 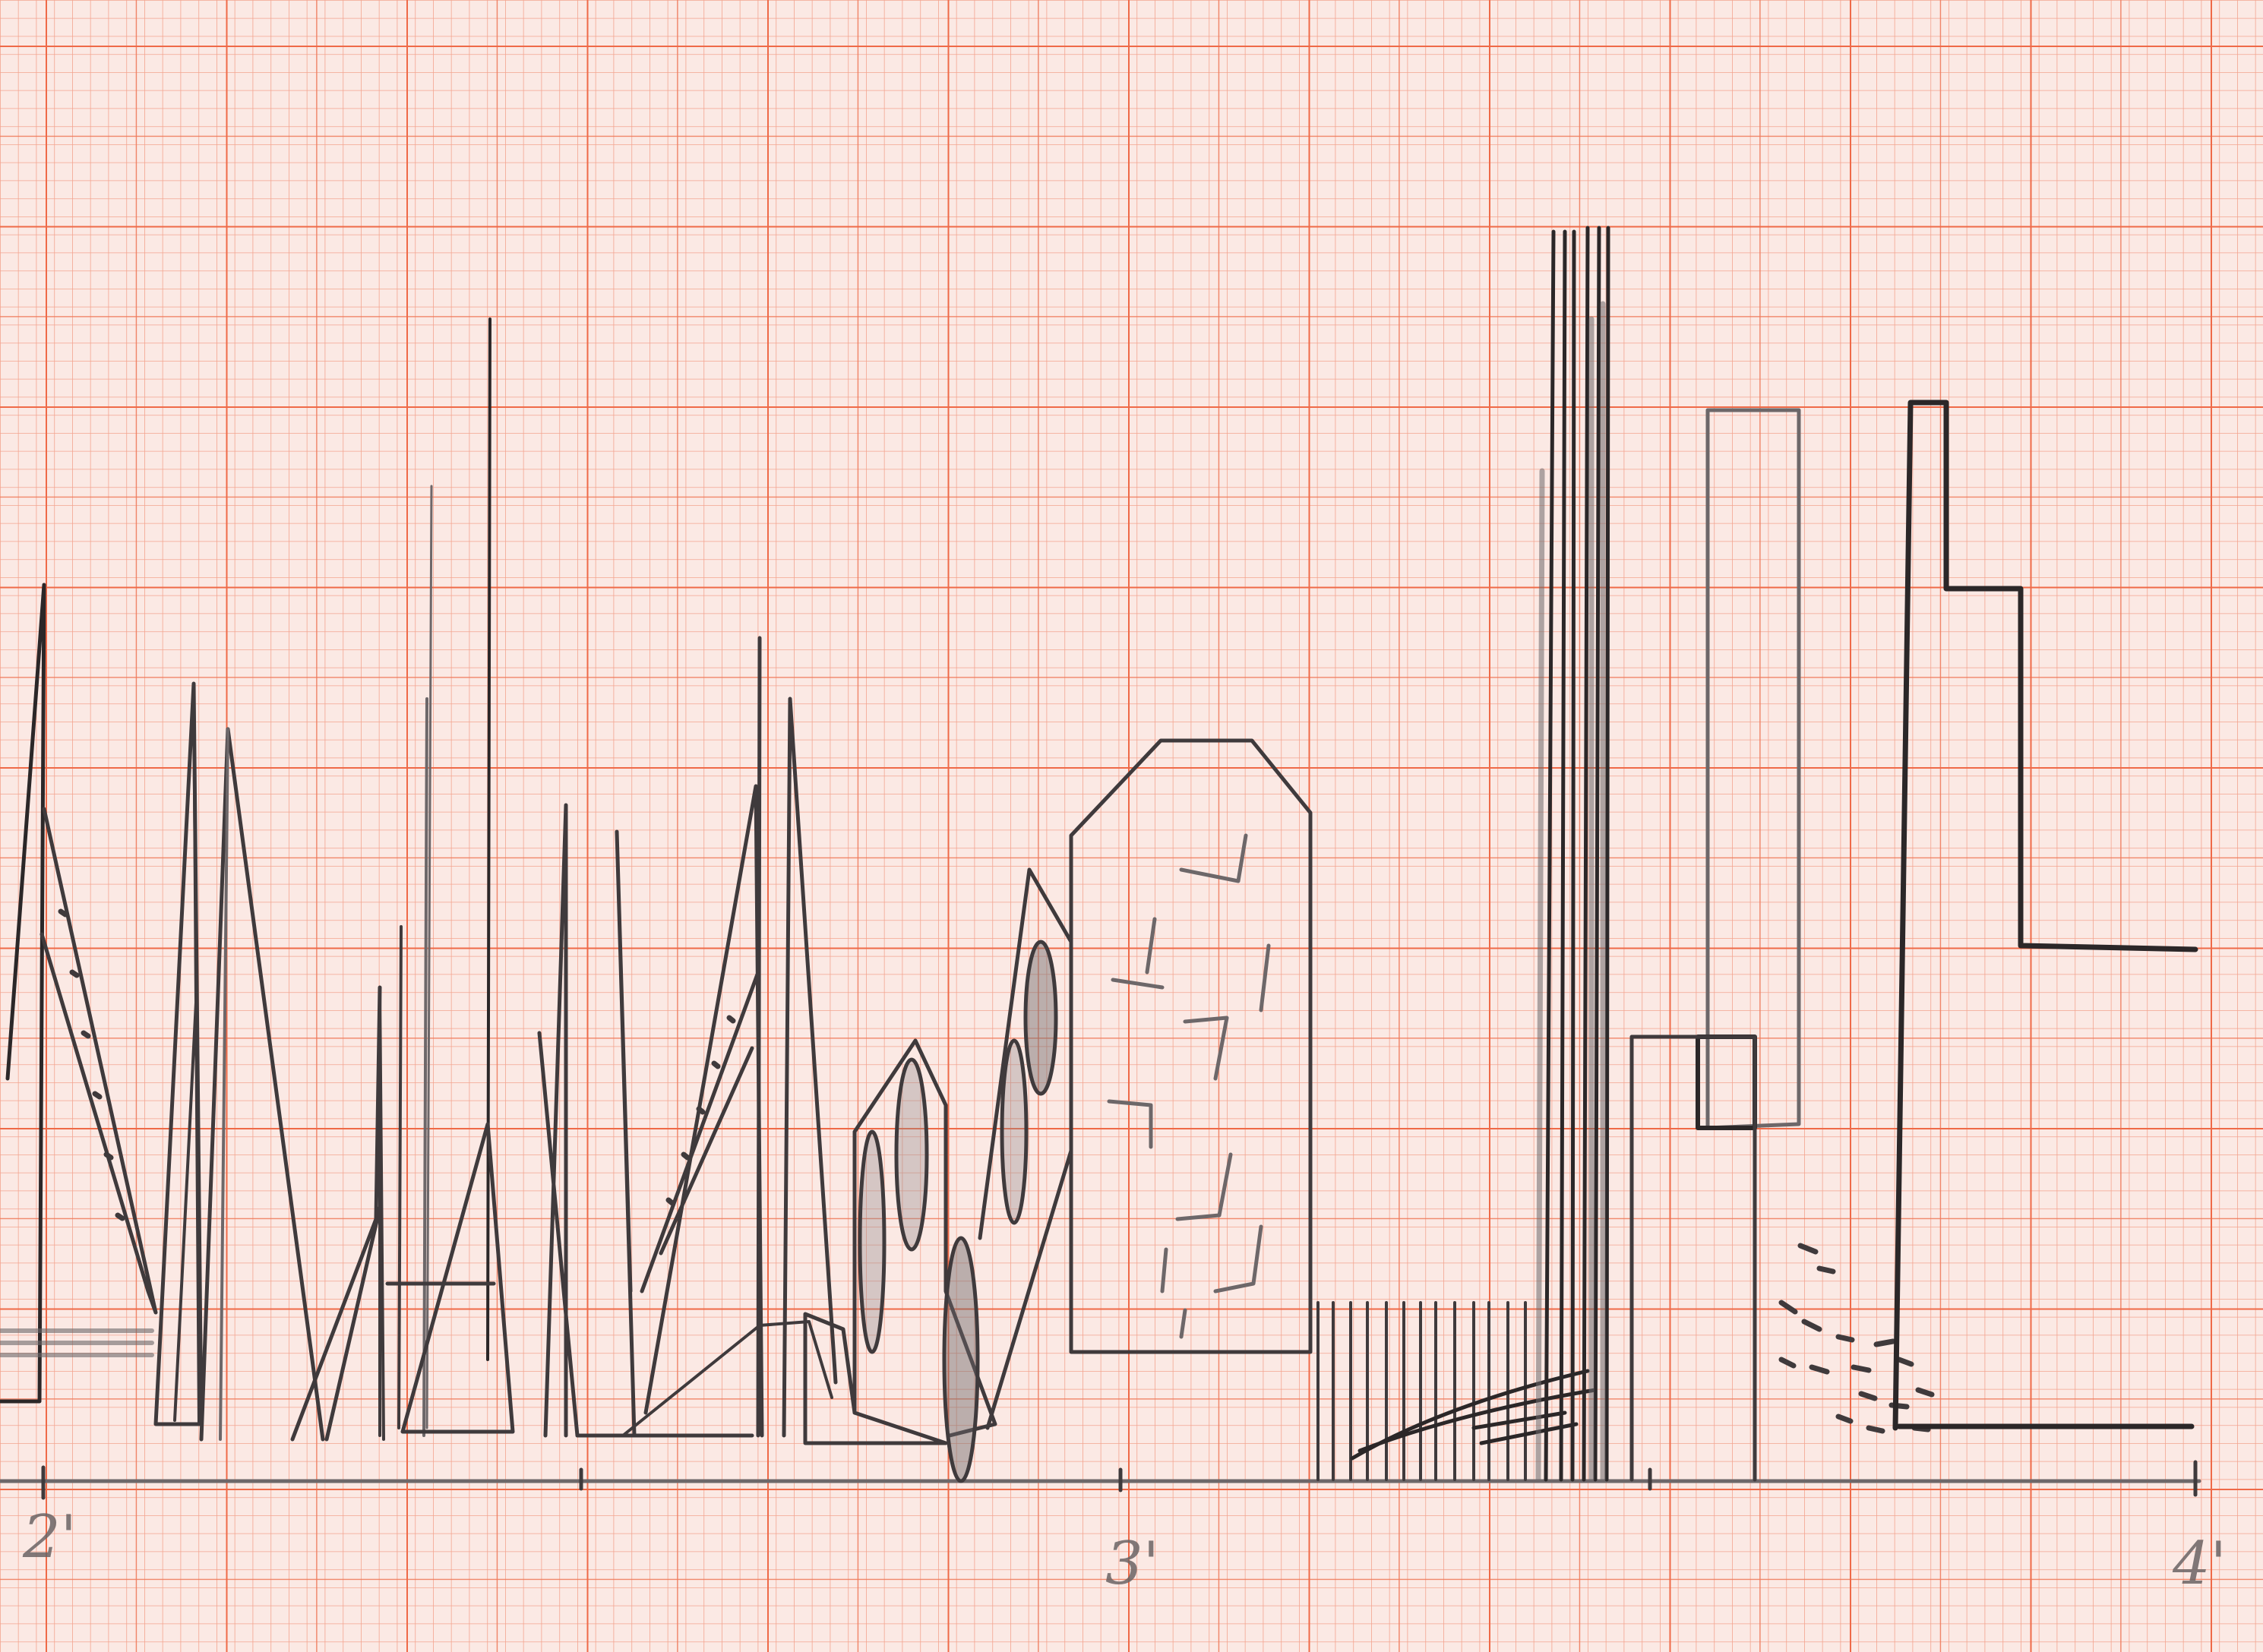 What do you see at coordinates (2045, 915) in the screenshot?
I see `stepped-building` at bounding box center [2045, 915].